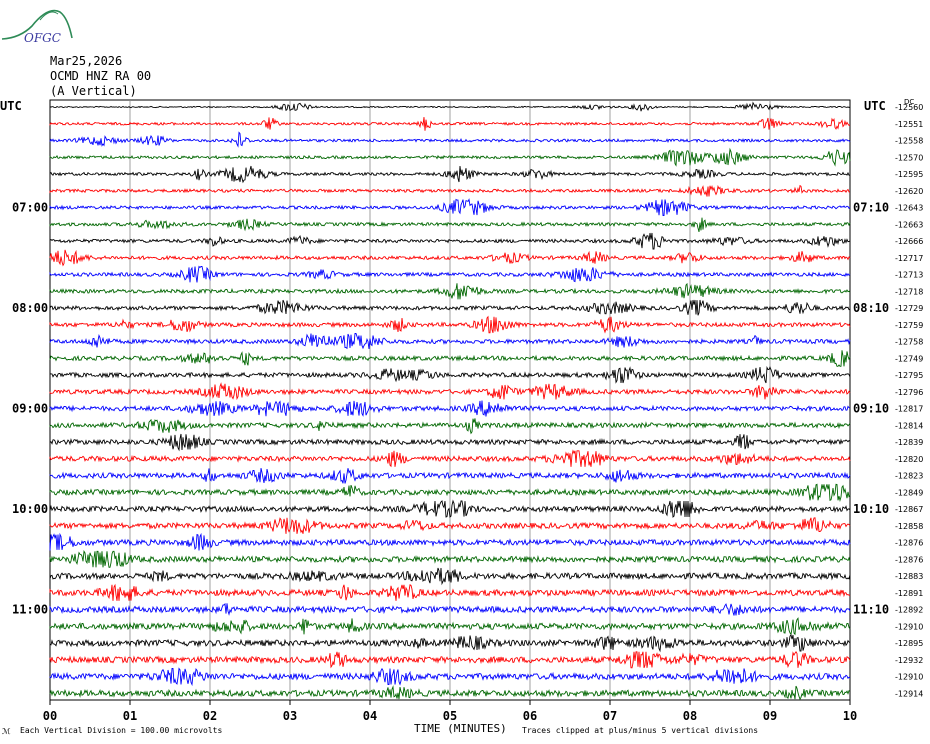 This screenshot has width=930, height=744. What do you see at coordinates (909, 442) in the screenshot?
I see `trace-offset-label: -12839` at bounding box center [909, 442].